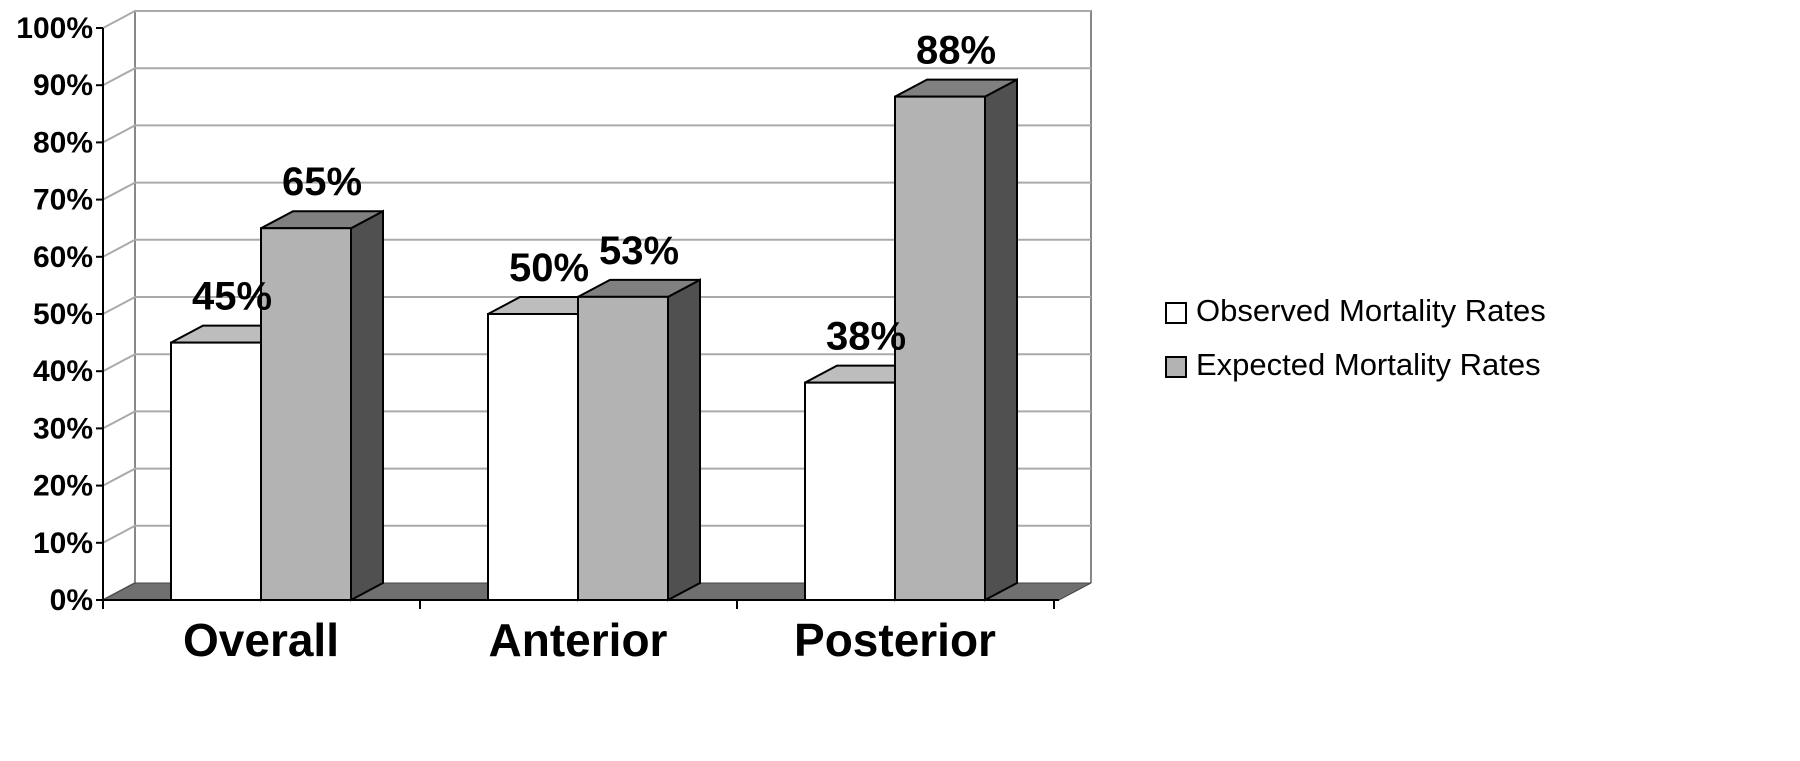 Image resolution: width=1800 pixels, height=761 pixels. I want to click on data-label: 65%, so click(322, 182).